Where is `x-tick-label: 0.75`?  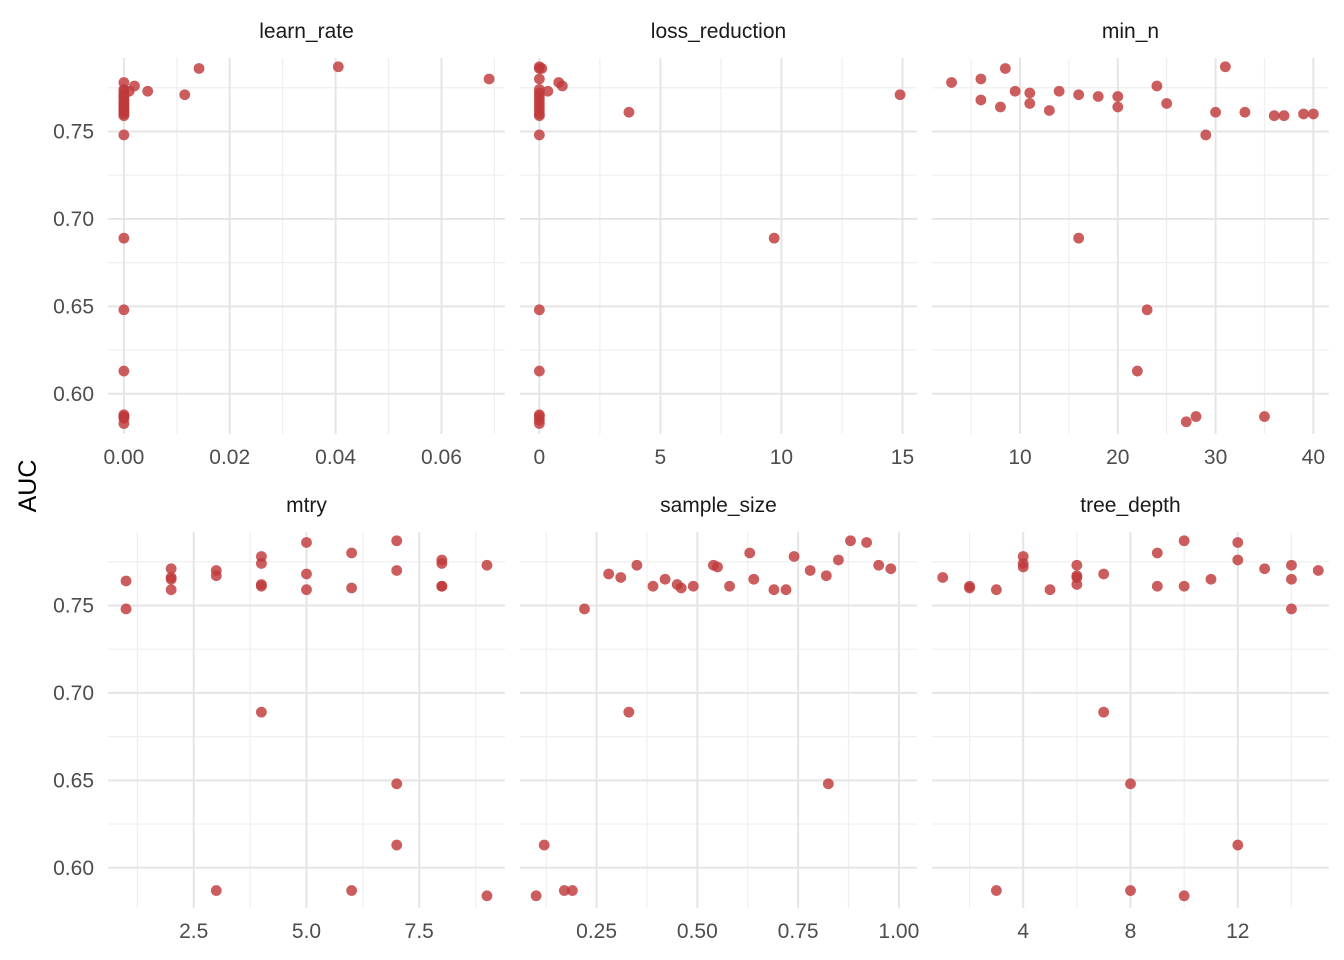
x-tick-label: 0.75 is located at coordinates (798, 931).